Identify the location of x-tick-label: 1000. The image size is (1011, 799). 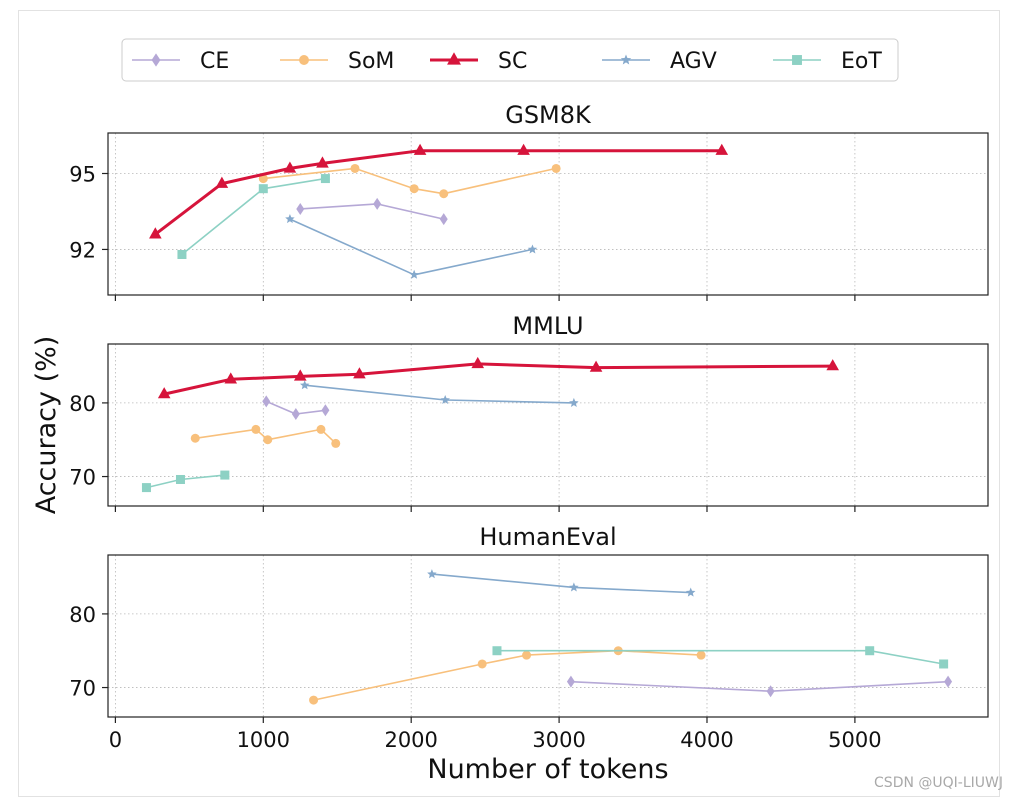
(263, 740).